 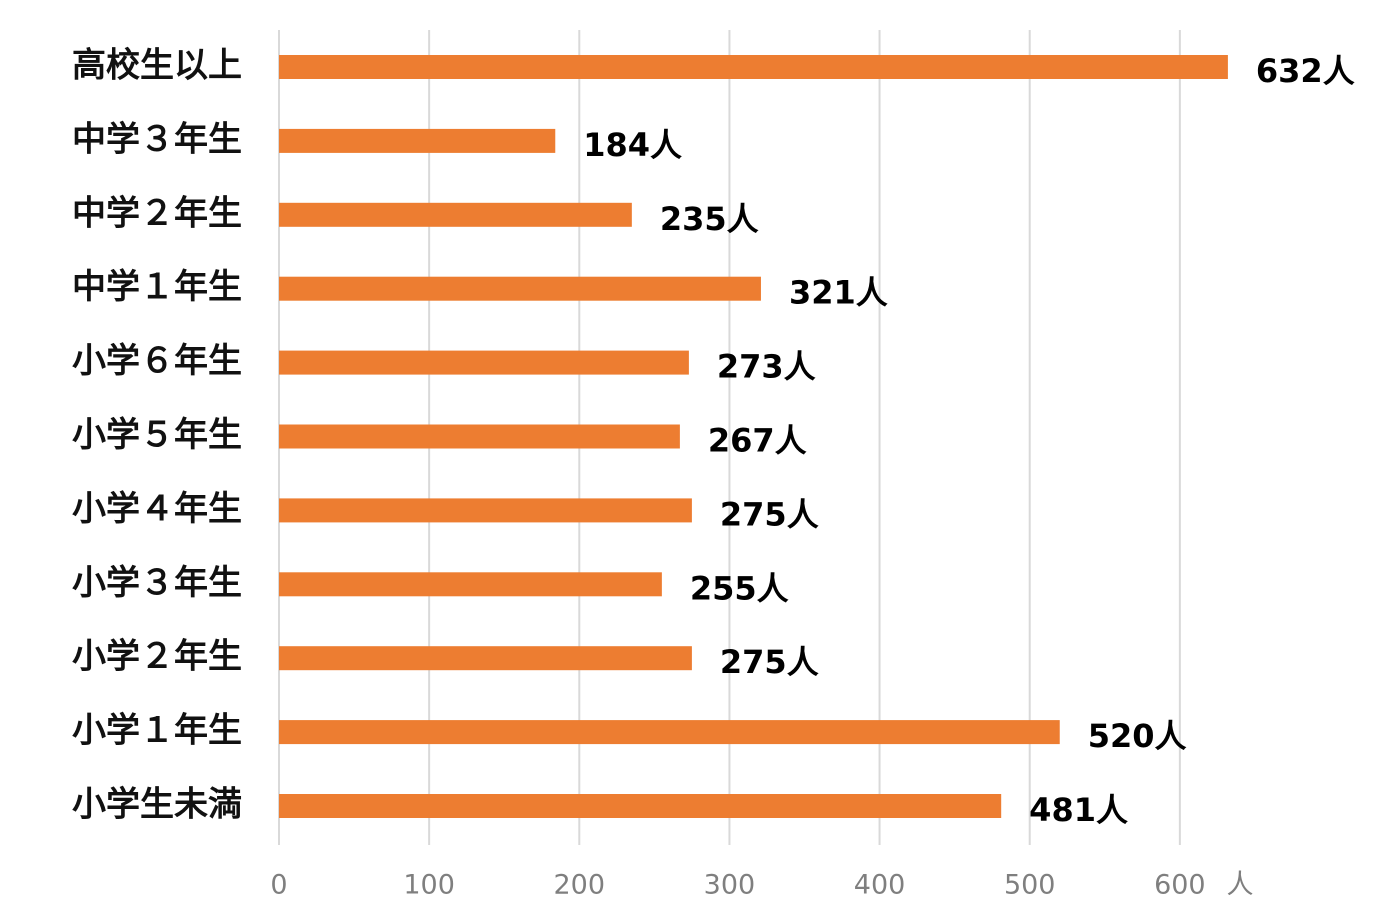 I want to click on category-label: 中学２年生, so click(x=157, y=213).